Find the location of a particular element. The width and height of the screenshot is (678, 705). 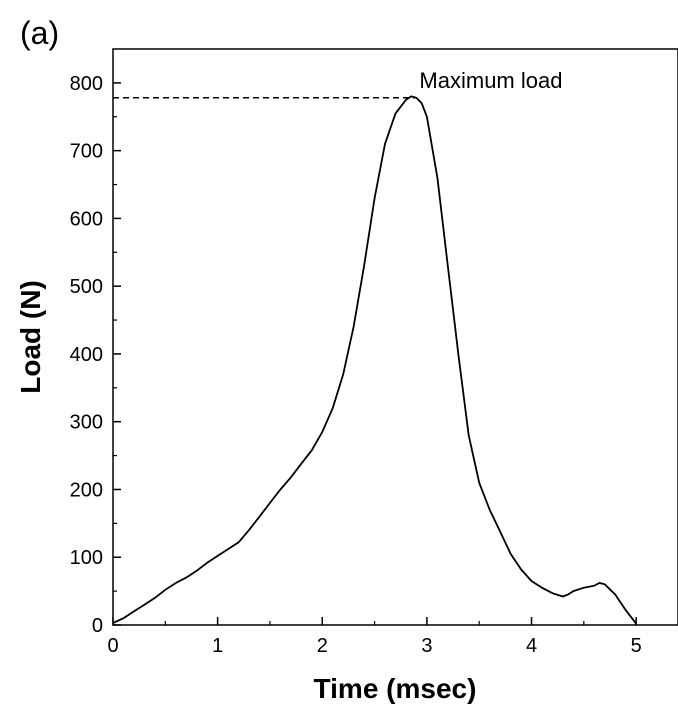

y-tick-label-5: 500 is located at coordinates (86, 287).